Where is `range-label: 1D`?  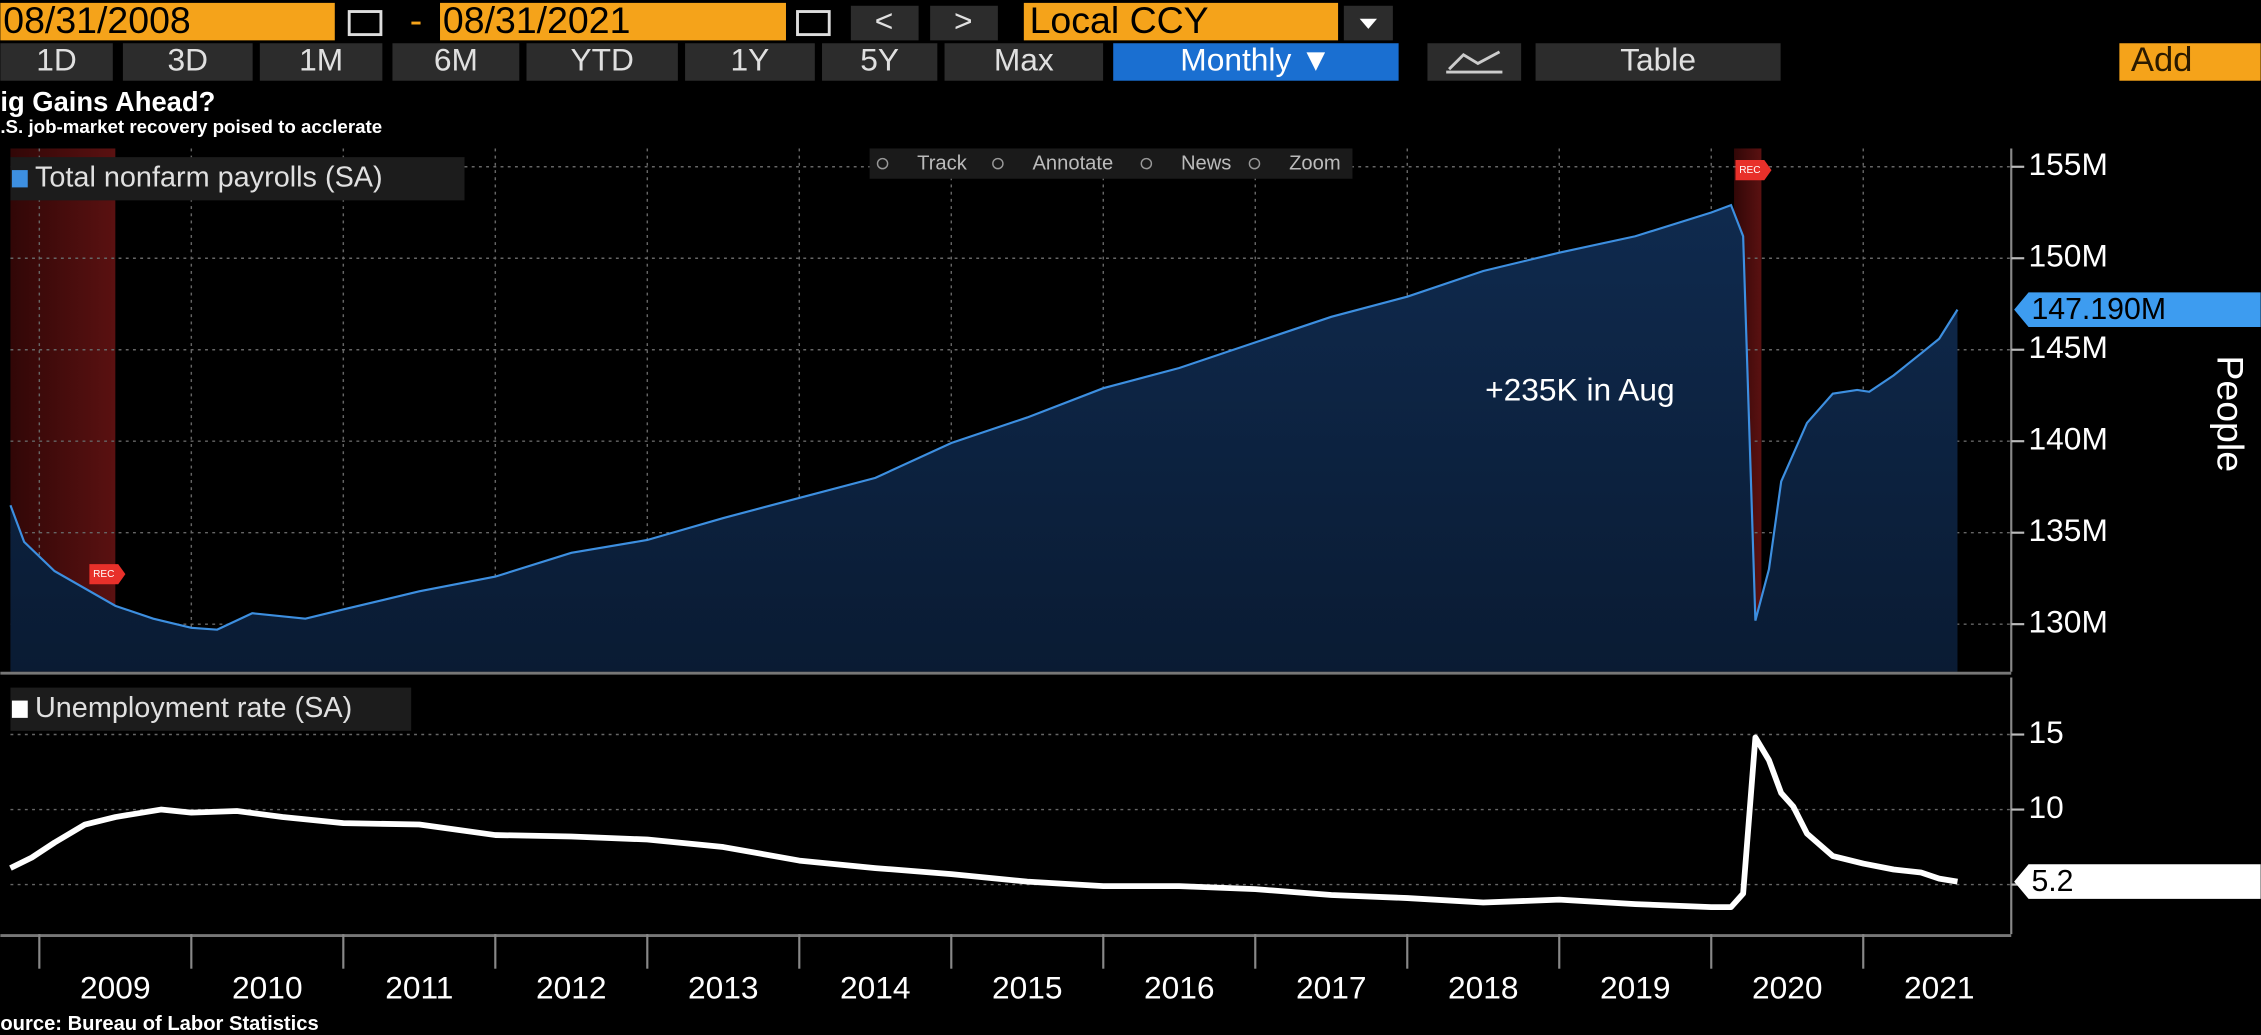 range-label: 1D is located at coordinates (56, 59).